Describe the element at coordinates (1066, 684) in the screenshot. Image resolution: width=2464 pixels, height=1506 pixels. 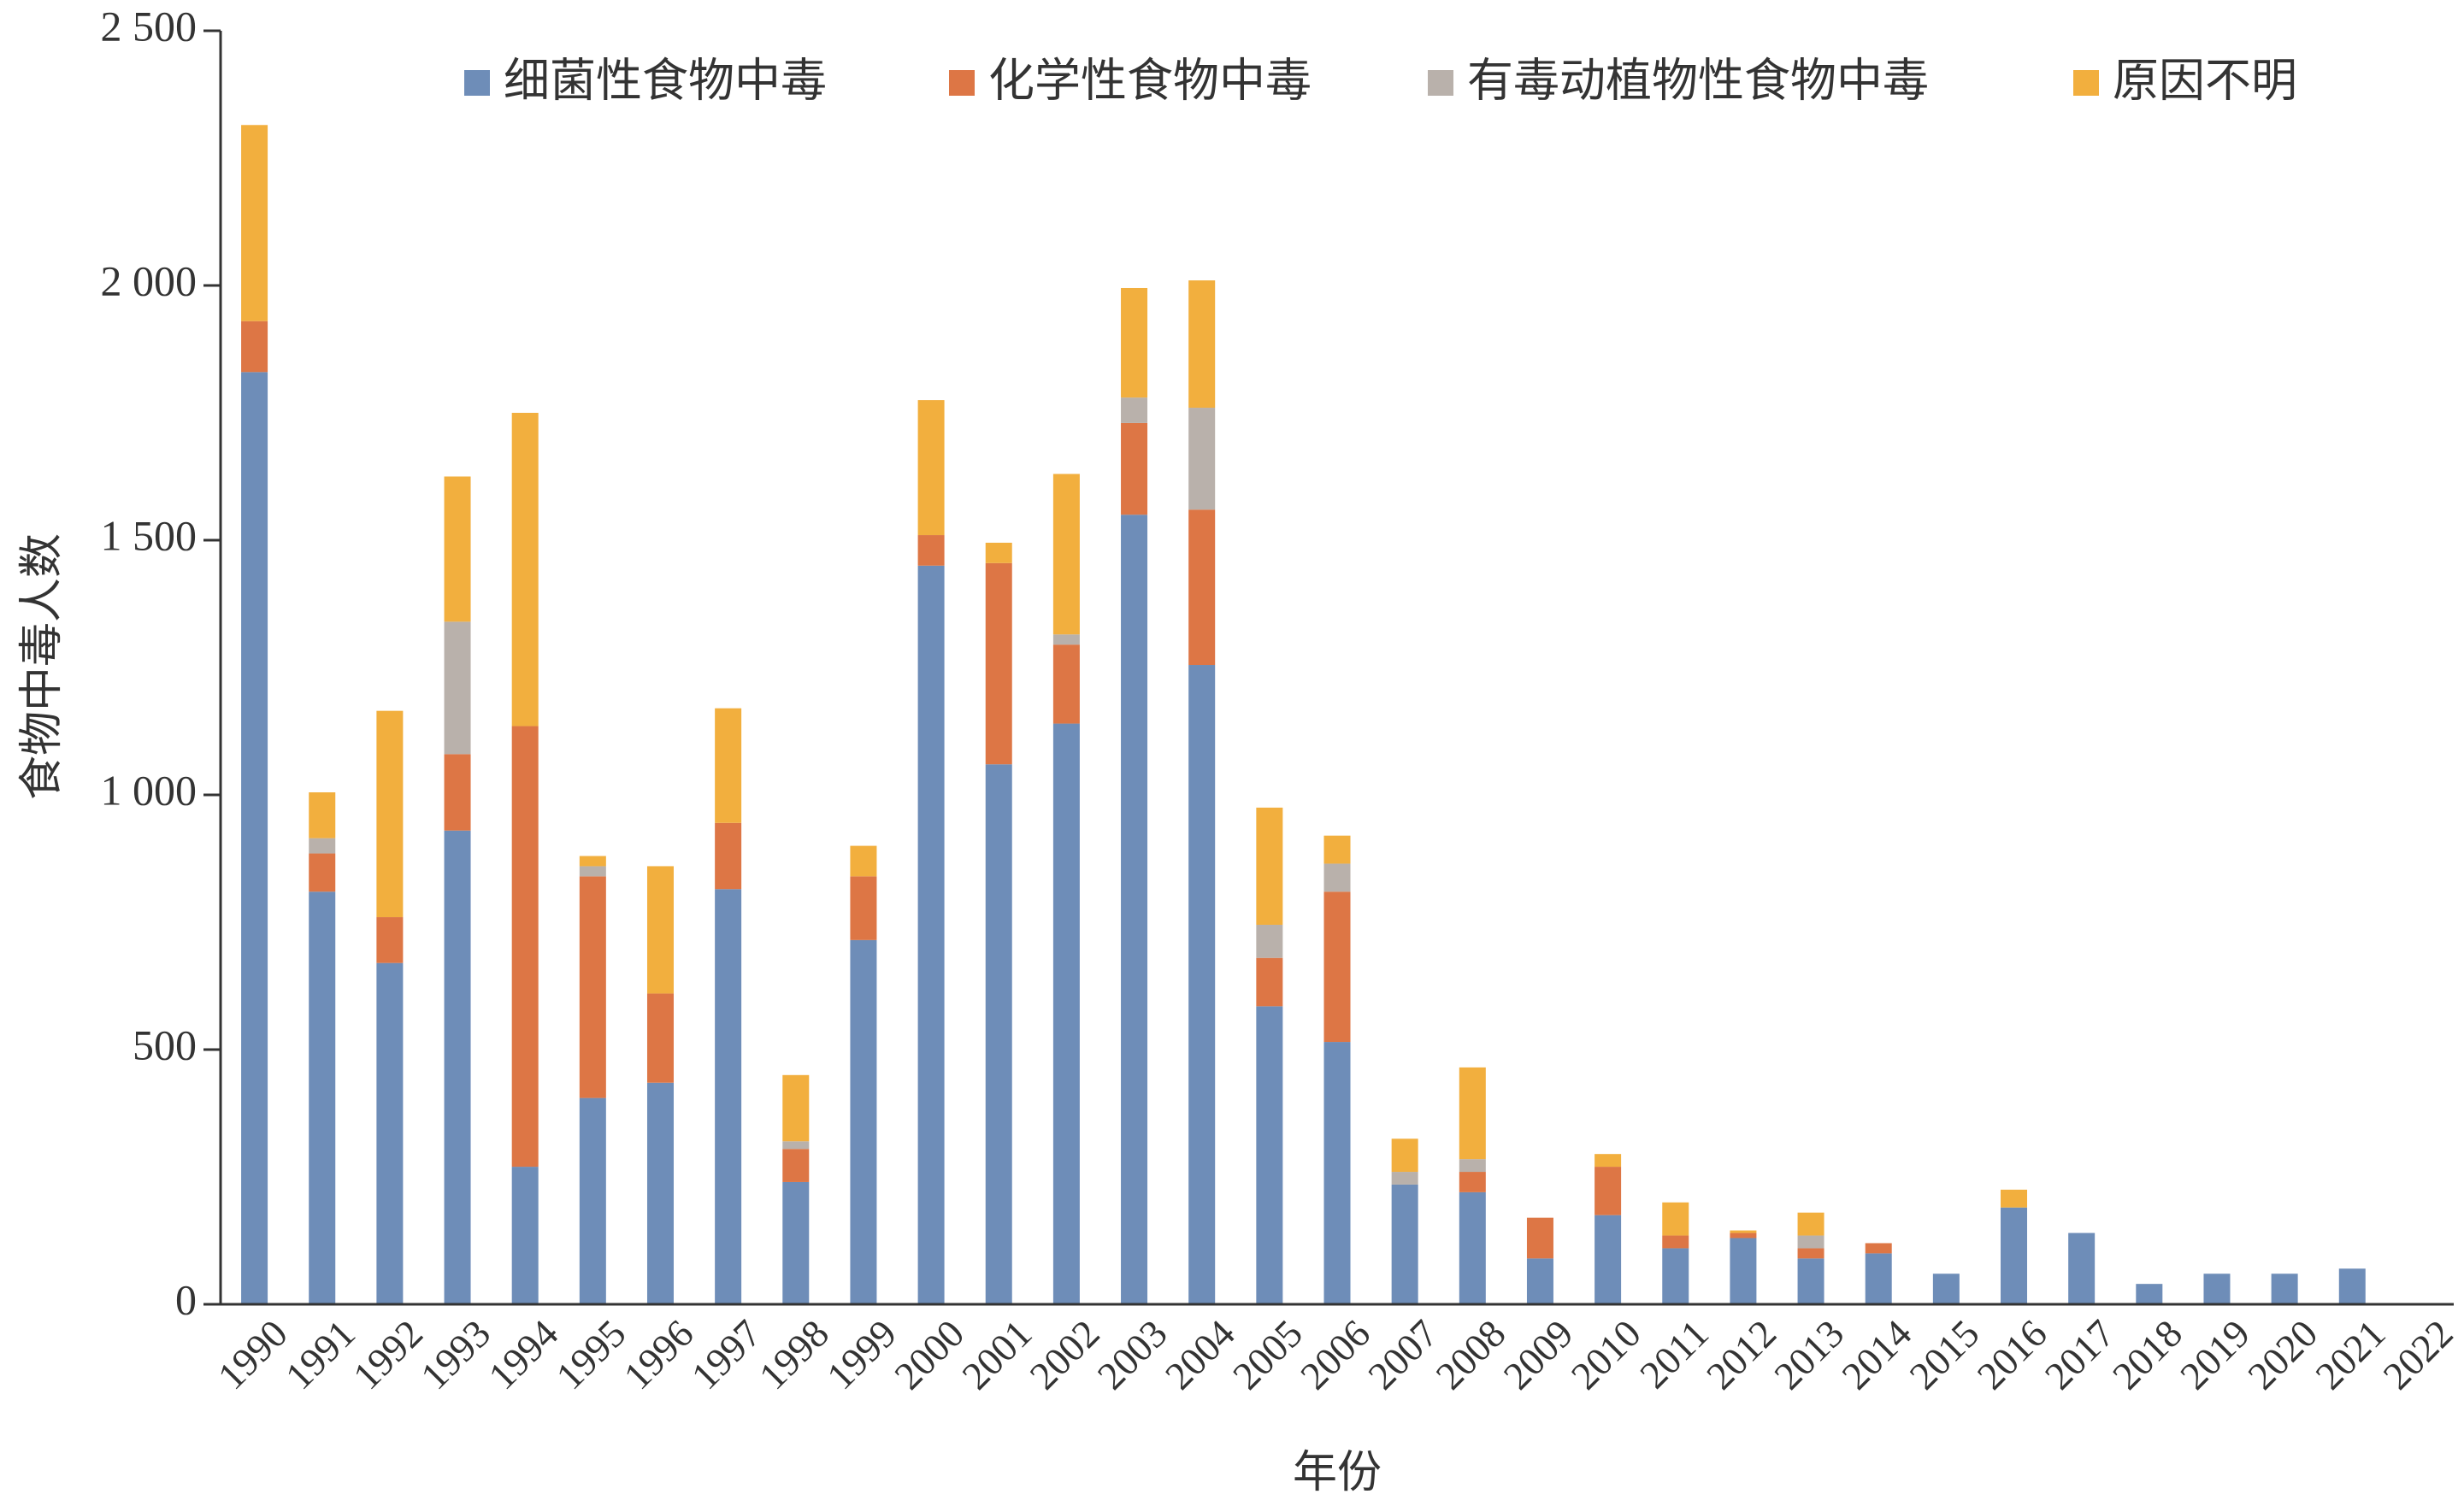
I see `bar-segment-2002-s1` at that location.